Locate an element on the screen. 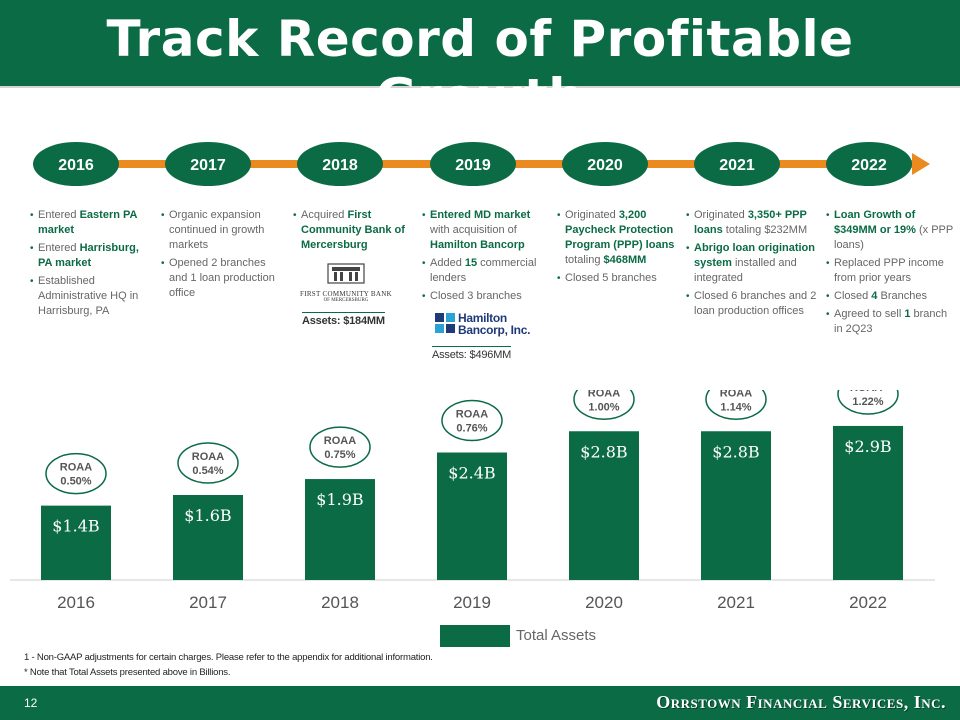  timeline-year-label: 2018 is located at coordinates (340, 165).